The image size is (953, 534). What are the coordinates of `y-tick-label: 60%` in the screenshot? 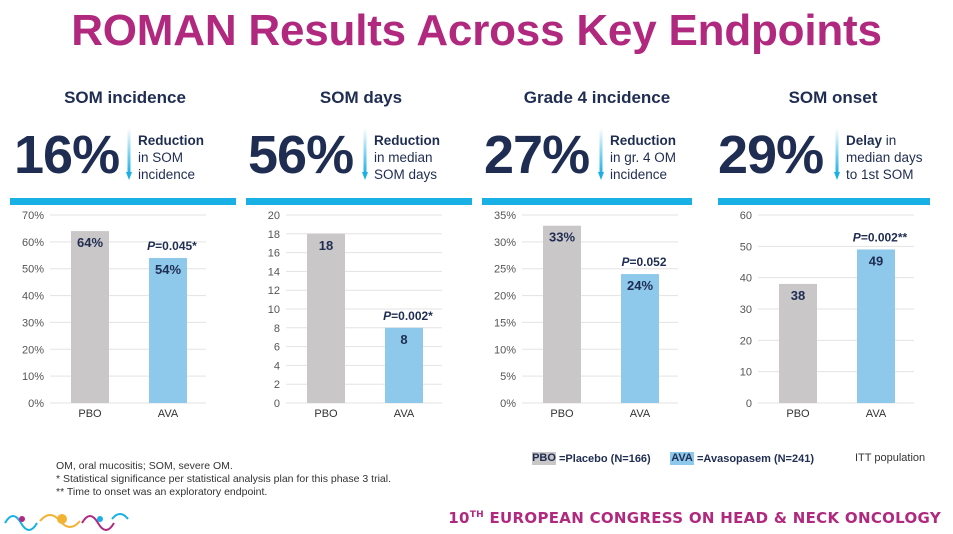 It's located at (33, 243).